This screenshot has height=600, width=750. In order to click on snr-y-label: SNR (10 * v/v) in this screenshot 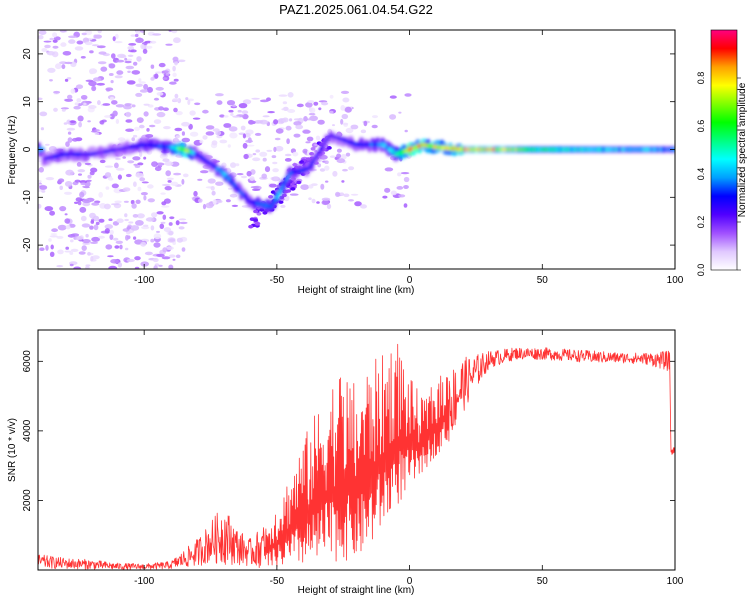, I will do `click(12, 450)`.